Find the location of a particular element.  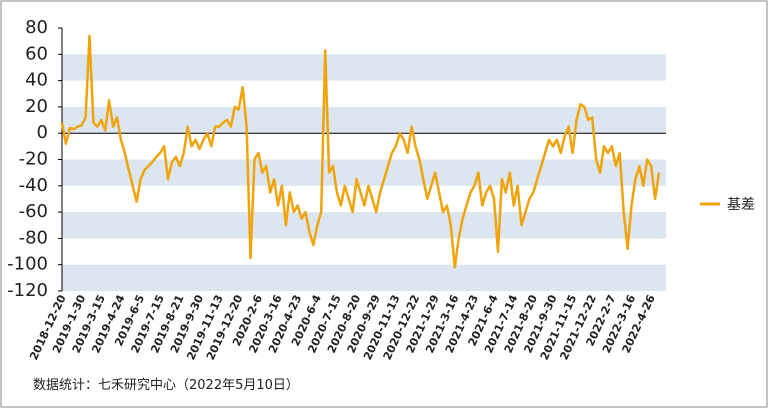

source-note: 数据统计：七禾研究中心（2022年5月10日） is located at coordinates (166, 385).